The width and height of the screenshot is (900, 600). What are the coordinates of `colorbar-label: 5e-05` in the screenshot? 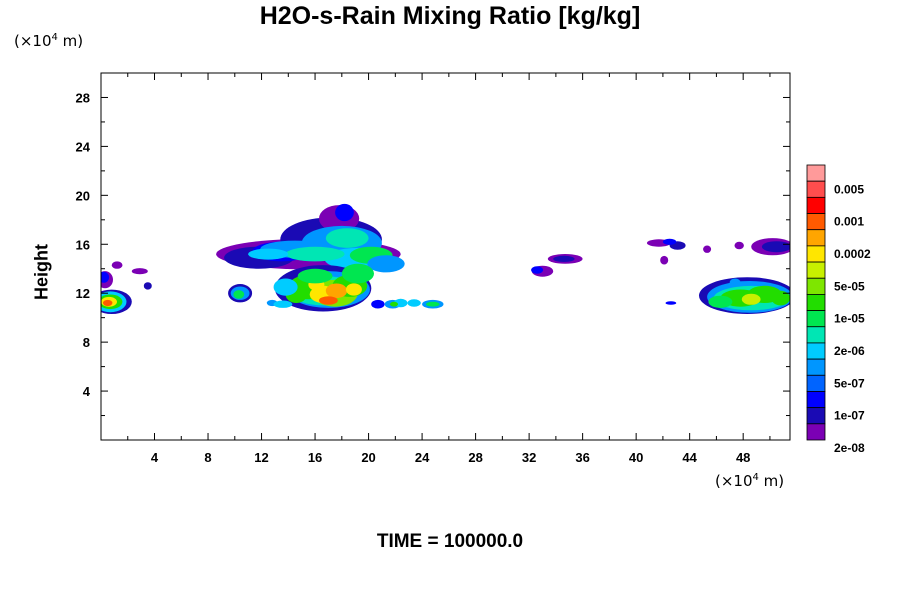 It's located at (849, 286).